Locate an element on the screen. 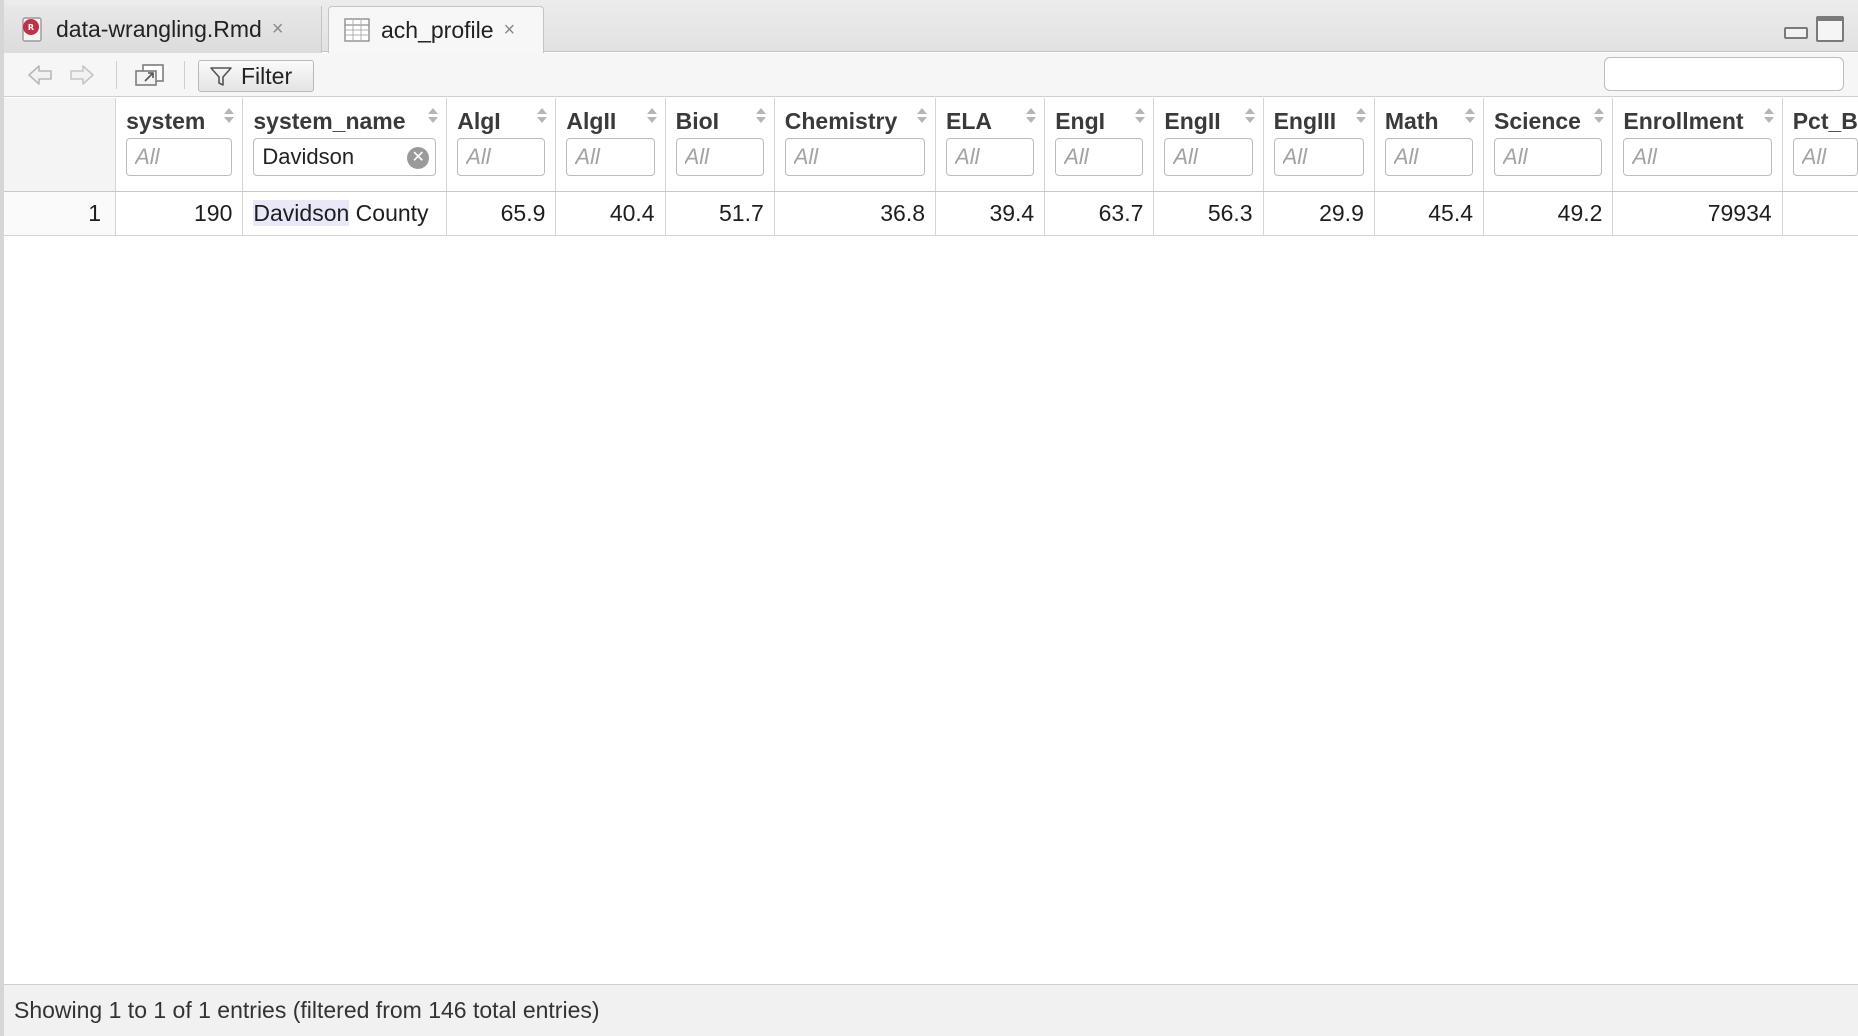  window-controls is located at coordinates (1813, 30).